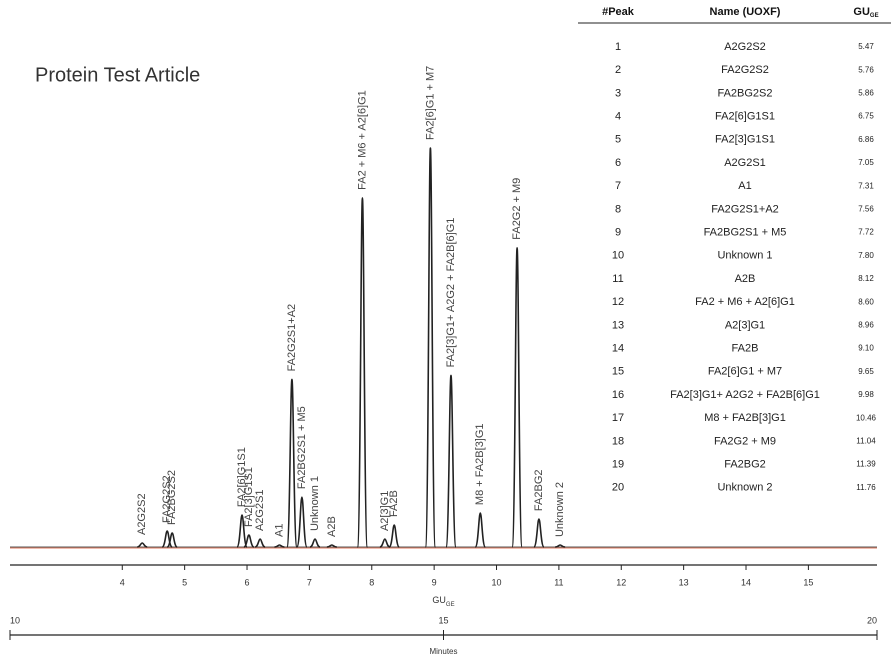 The width and height of the screenshot is (891, 660). What do you see at coordinates (618, 395) in the screenshot?
I see `table-cell: 16` at bounding box center [618, 395].